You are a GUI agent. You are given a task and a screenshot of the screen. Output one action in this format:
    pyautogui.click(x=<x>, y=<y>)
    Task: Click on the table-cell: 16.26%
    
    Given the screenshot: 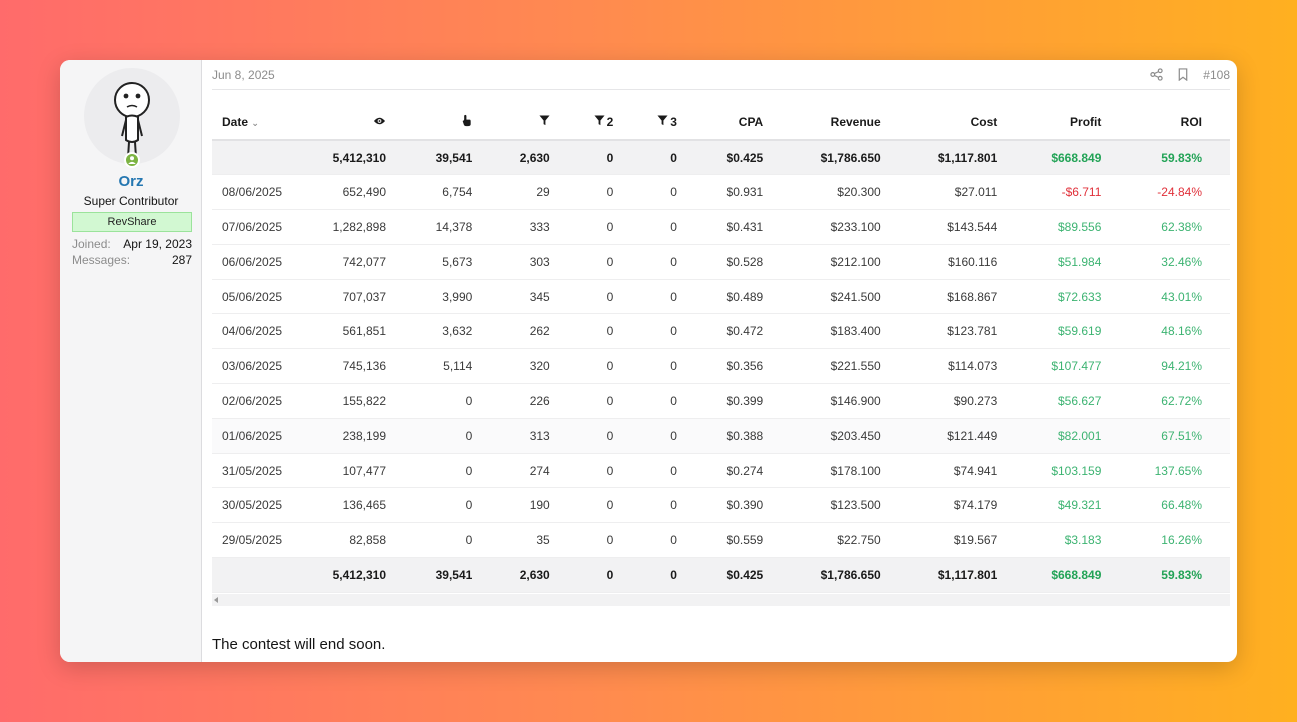 What is the action you would take?
    pyautogui.click(x=1179, y=540)
    